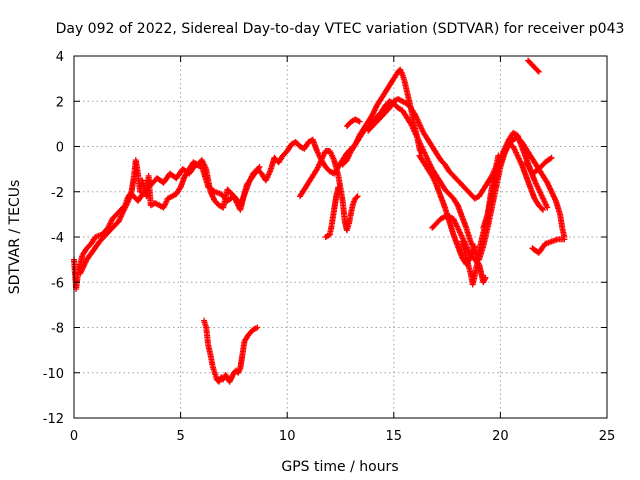 This screenshot has height=480, width=640. I want to click on y-tick-label: 4, so click(60, 57).